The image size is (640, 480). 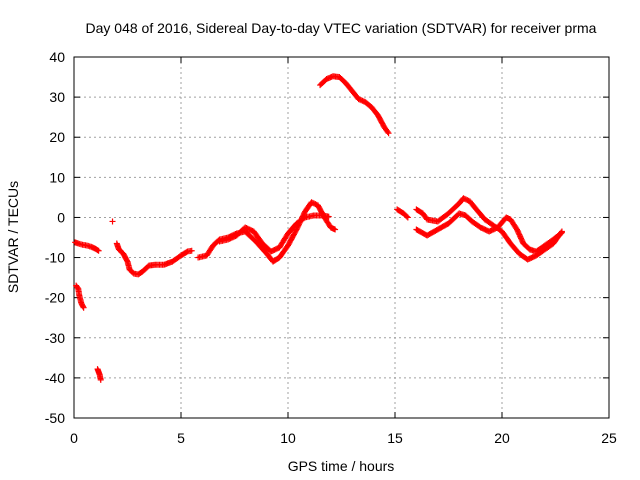 I want to click on series-arc-midday-b, so click(x=274, y=233).